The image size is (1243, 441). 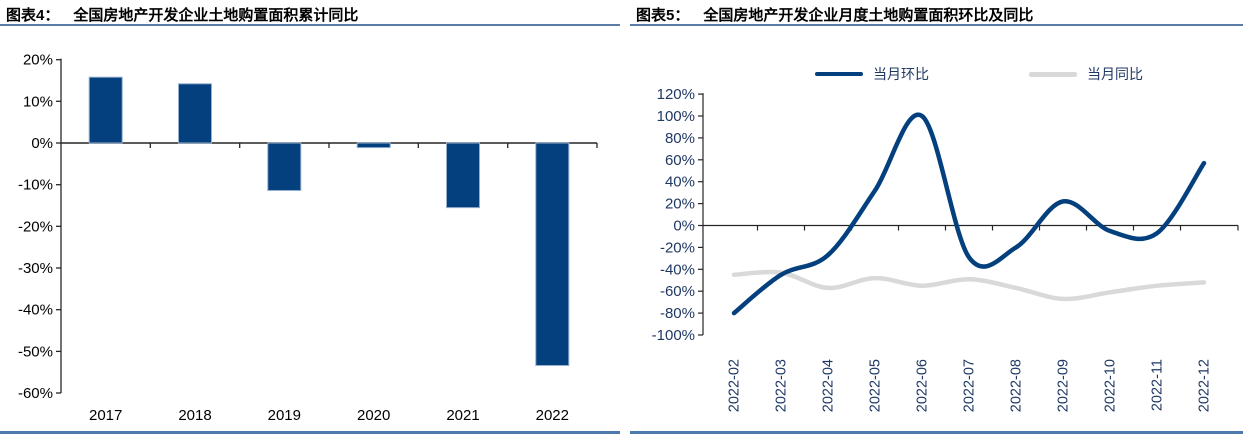 What do you see at coordinates (216, 15) in the screenshot?
I see `chart-title: 全国房地产开发企业土地购置面积累计同比` at bounding box center [216, 15].